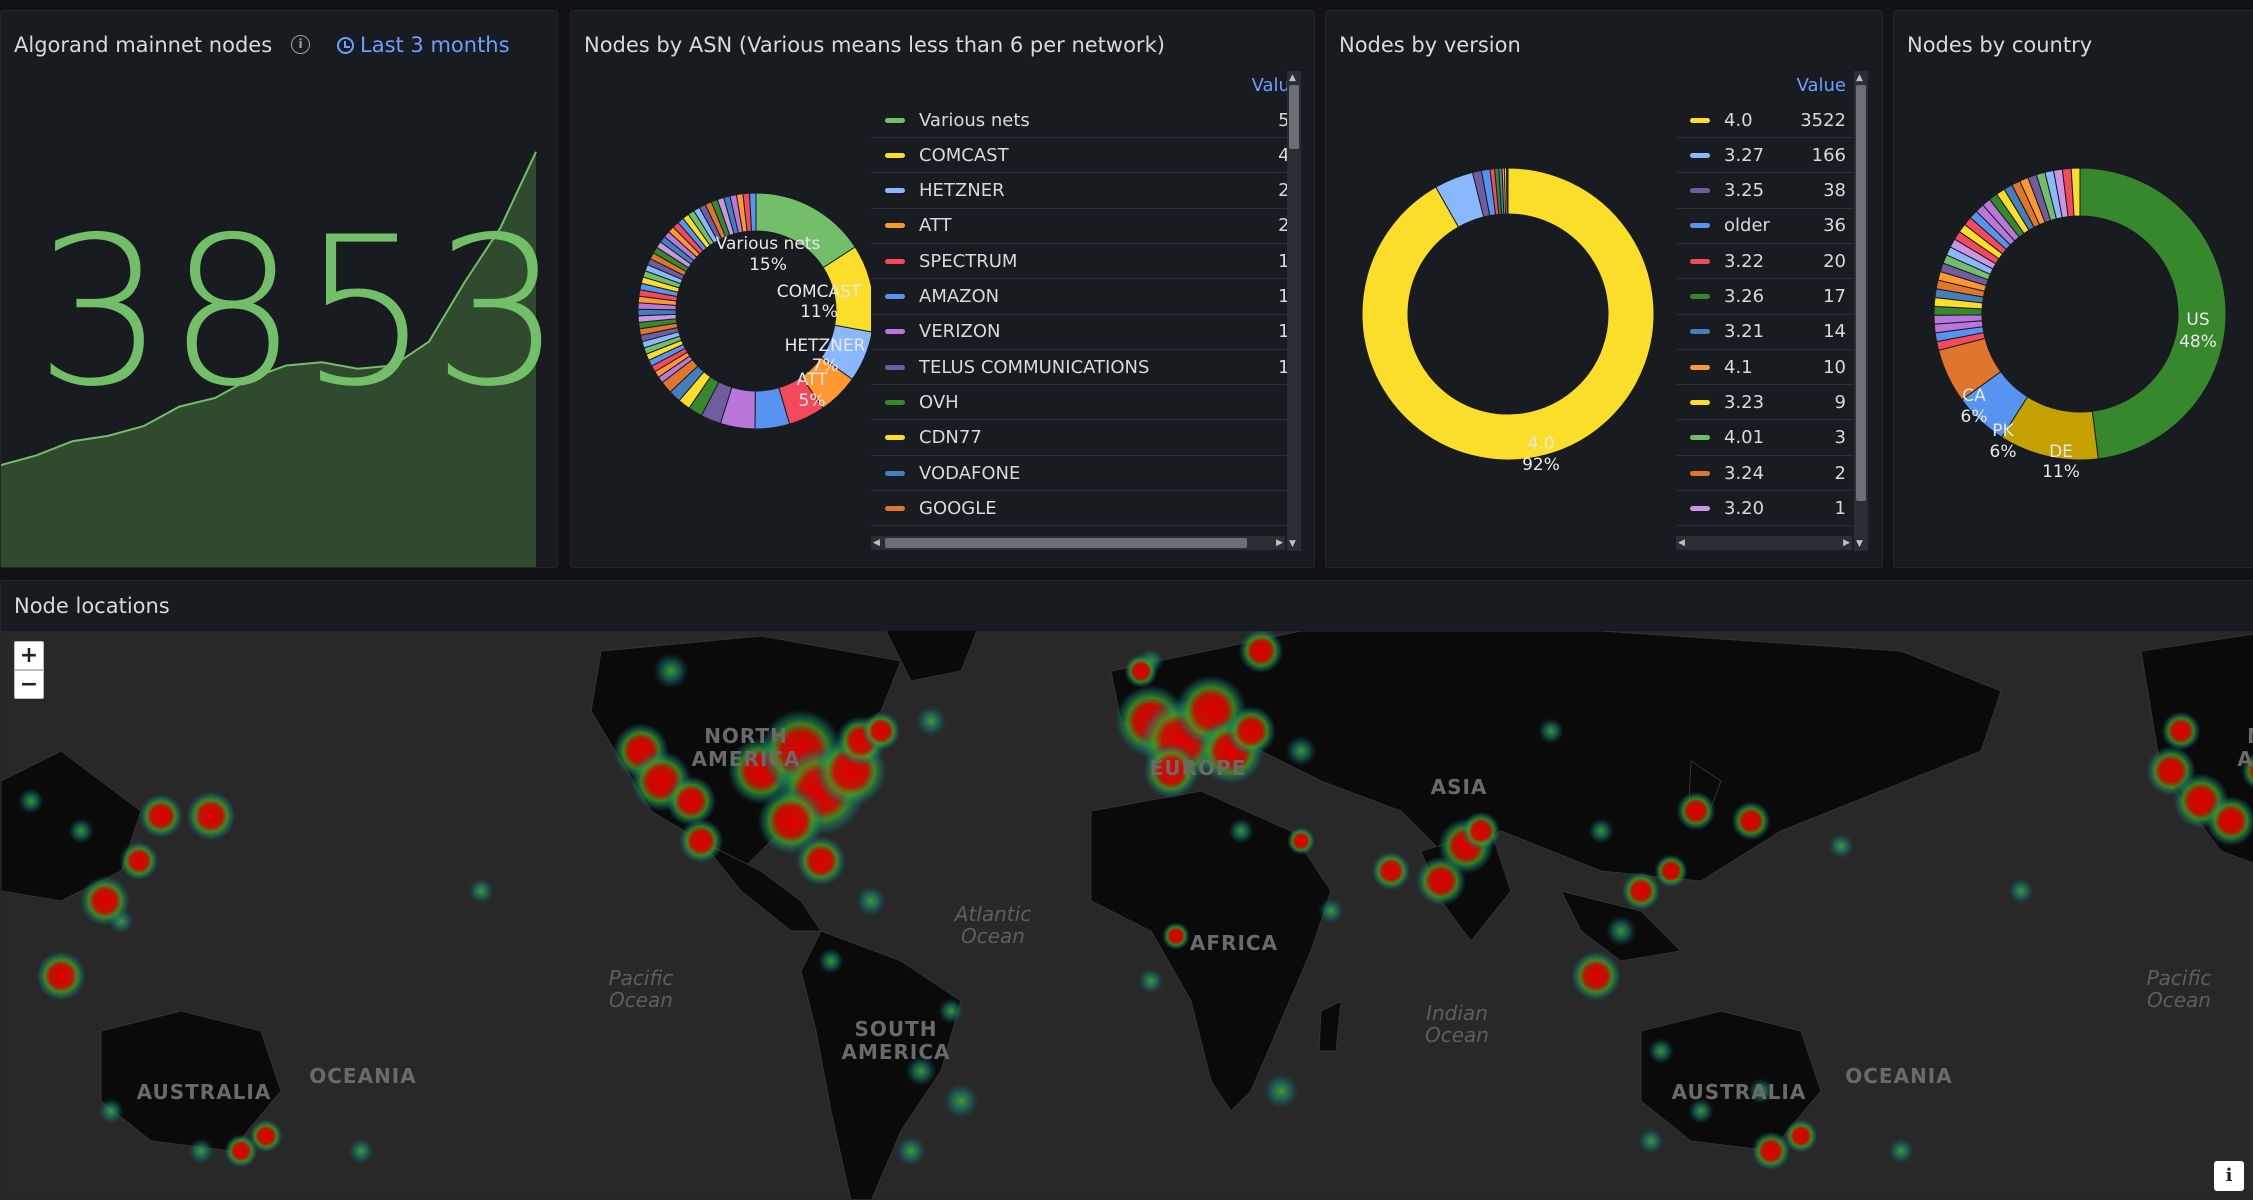 The width and height of the screenshot is (2253, 1200). I want to click on series-value: 20, so click(1282, 225).